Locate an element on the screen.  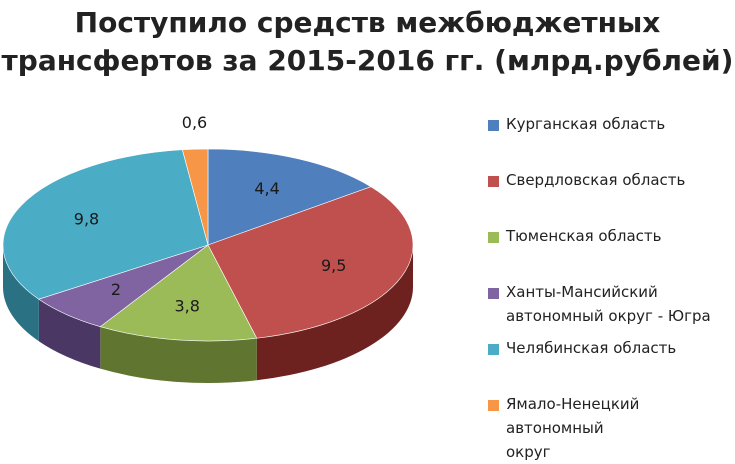
pie-data-label: 9,8 is located at coordinates (86, 218).